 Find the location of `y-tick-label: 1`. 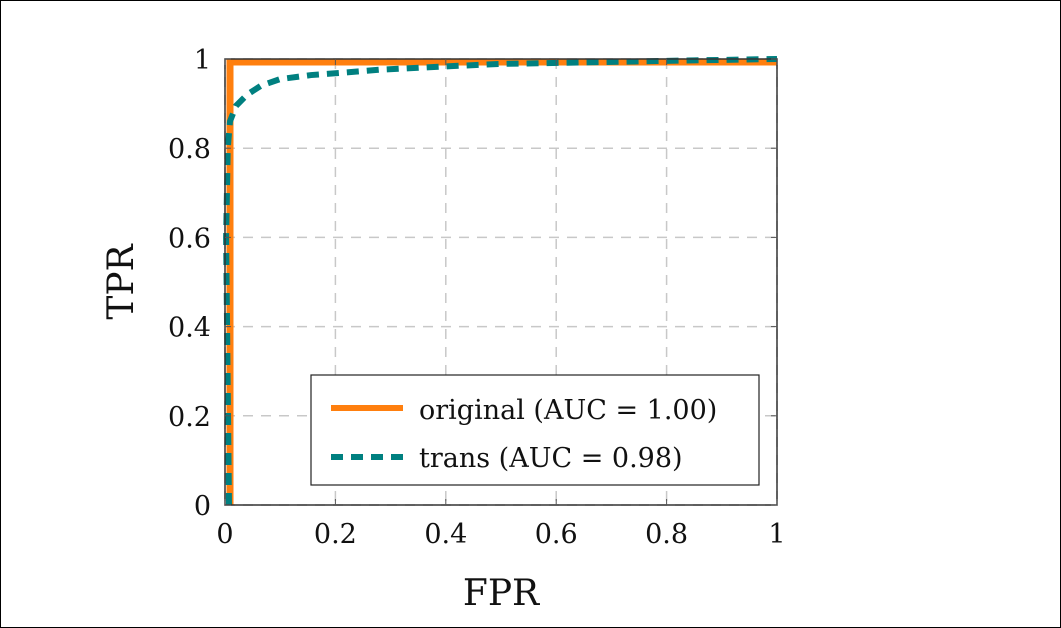

y-tick-label: 1 is located at coordinates (202, 60).